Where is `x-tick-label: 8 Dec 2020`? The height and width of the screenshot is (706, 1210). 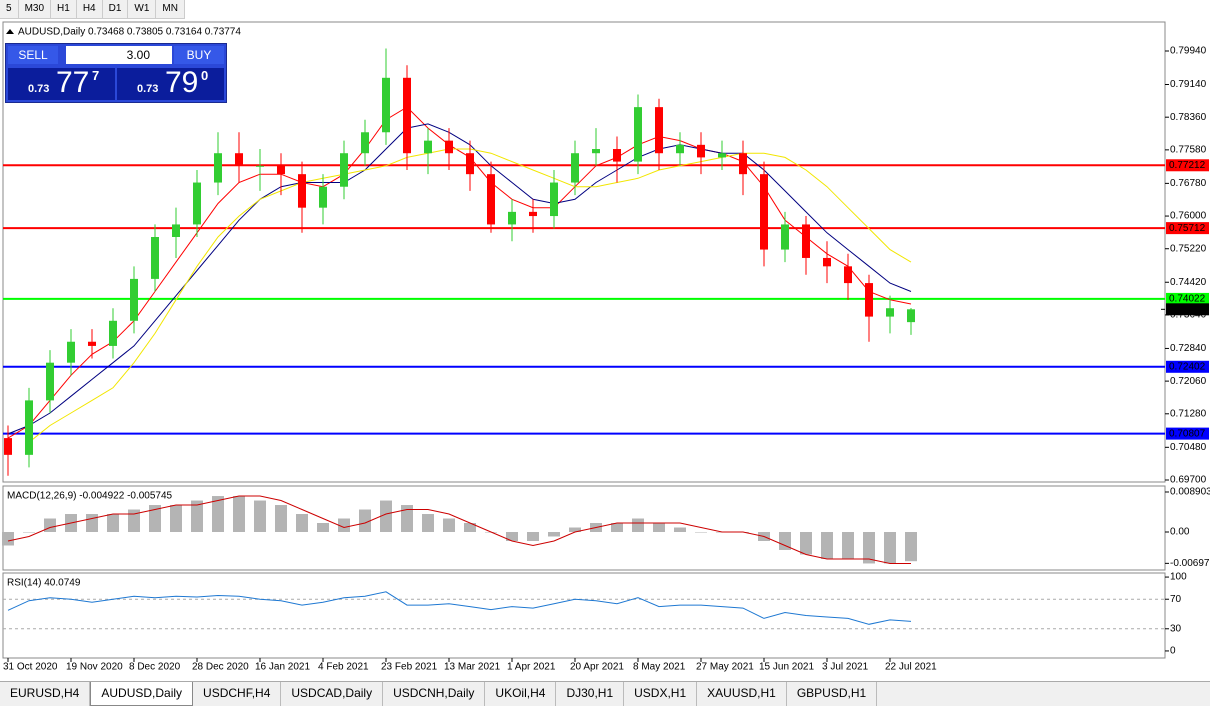
x-tick-label: 8 Dec 2020 is located at coordinates (155, 667).